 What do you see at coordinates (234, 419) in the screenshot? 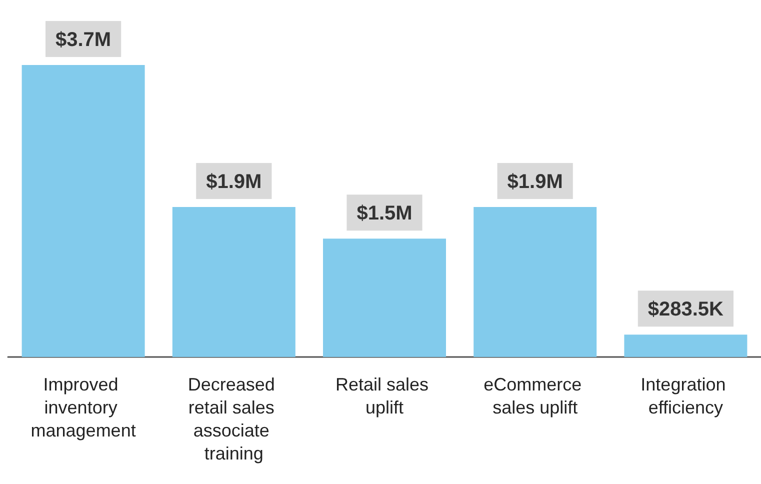
I see `x-tick-label: Decreased retail sales associate training` at bounding box center [234, 419].